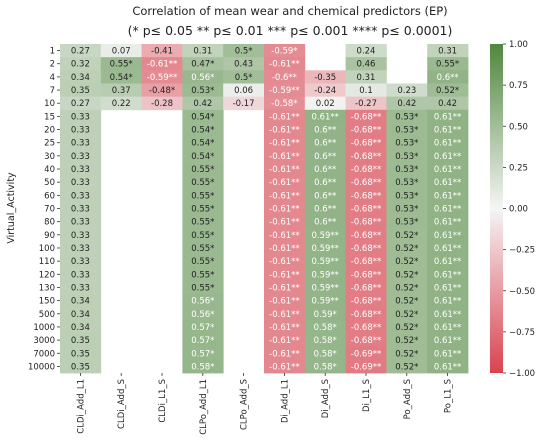 Image resolution: width=550 pixels, height=446 pixels. Describe the element at coordinates (47, 302) in the screenshot. I see `row-tick-label: 150` at that location.